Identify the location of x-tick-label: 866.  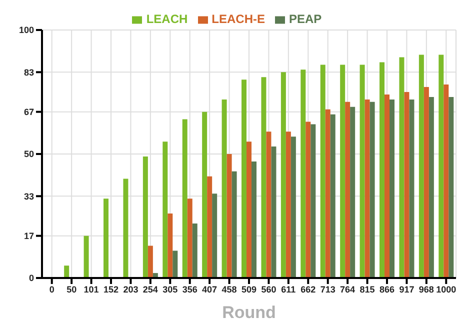
(387, 289).